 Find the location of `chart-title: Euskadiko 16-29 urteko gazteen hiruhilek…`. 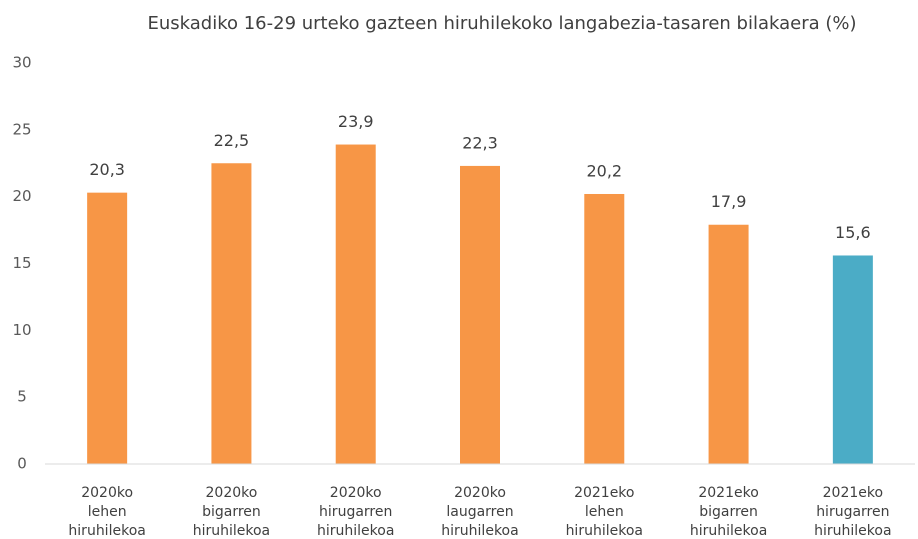

chart-title: Euskadiko 16-29 urteko gazteen hiruhilek… is located at coordinates (501, 23).